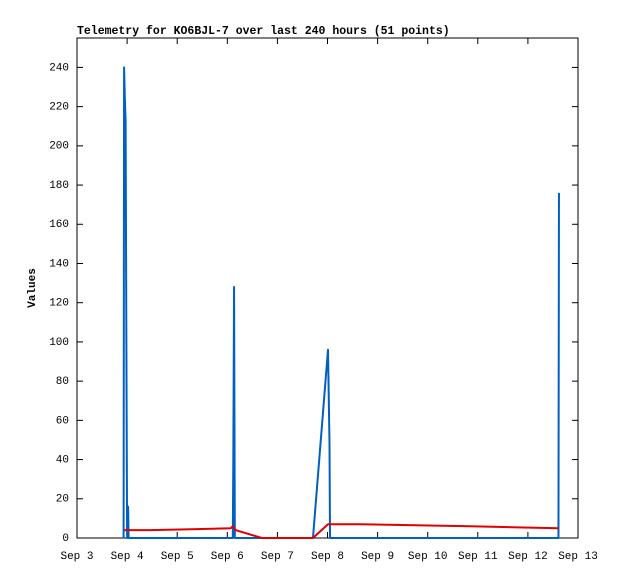  I want to click on x-tick-label: Sep 11, so click(478, 557).